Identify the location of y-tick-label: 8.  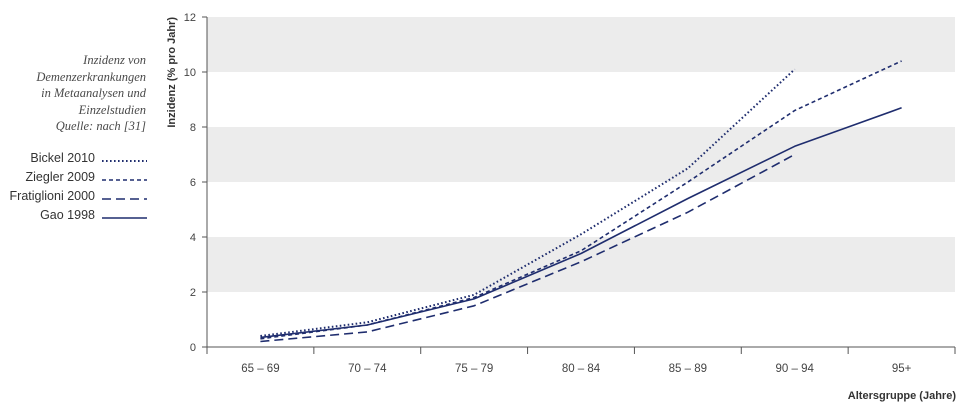
(193, 128).